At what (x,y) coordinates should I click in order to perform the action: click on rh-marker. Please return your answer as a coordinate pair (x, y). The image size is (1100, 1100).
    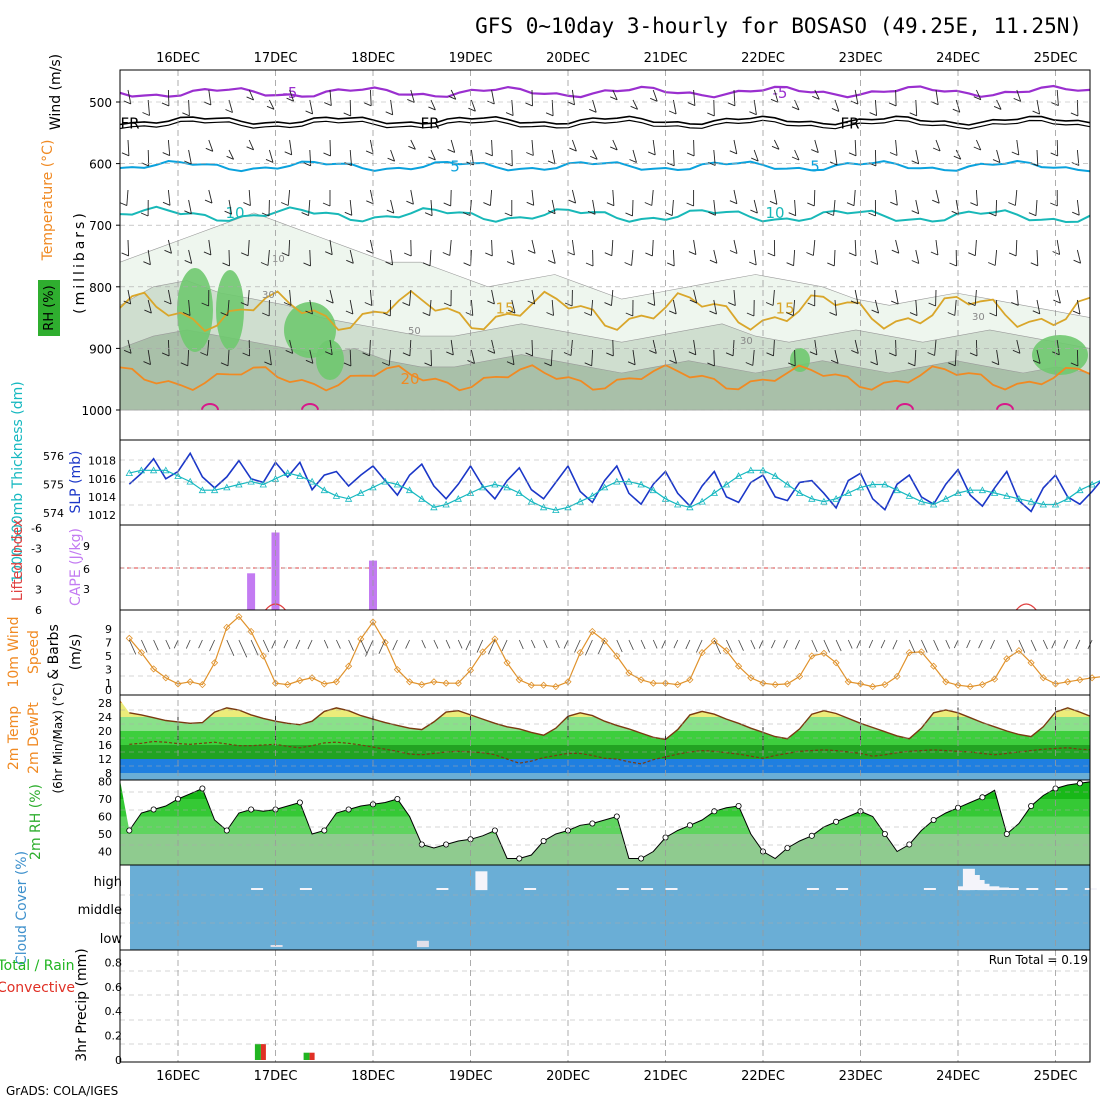
    Looking at the image, I should click on (153, 809).